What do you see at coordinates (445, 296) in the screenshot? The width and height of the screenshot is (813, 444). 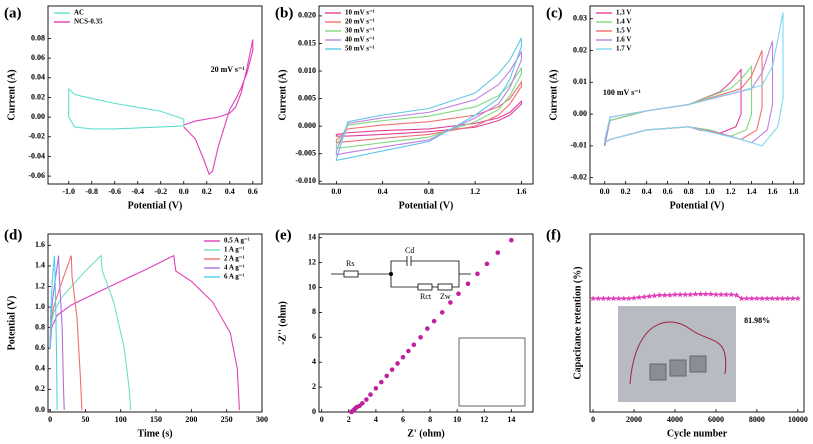 I see `circuit-label: Zw` at bounding box center [445, 296].